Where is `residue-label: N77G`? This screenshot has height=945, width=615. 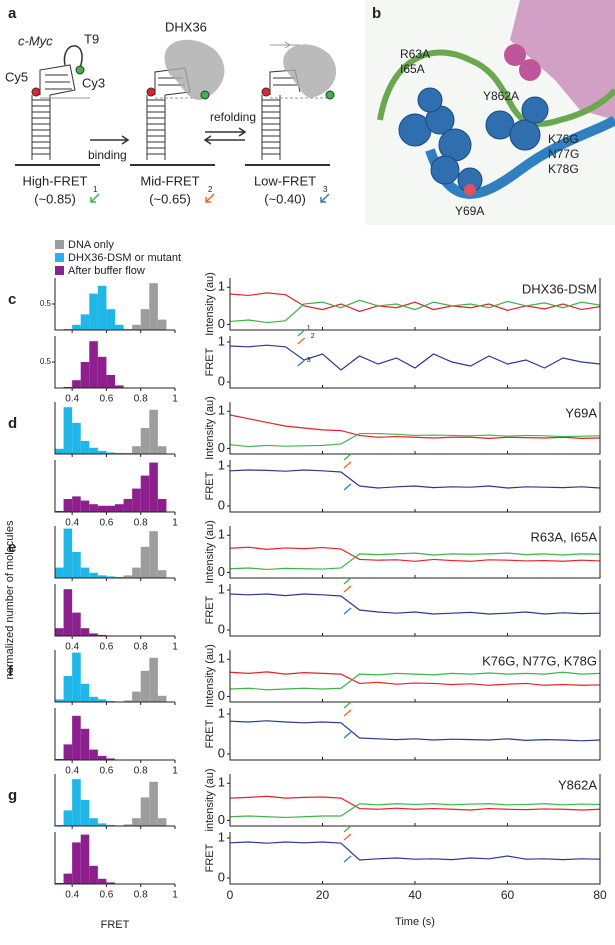 residue-label: N77G is located at coordinates (563, 154).